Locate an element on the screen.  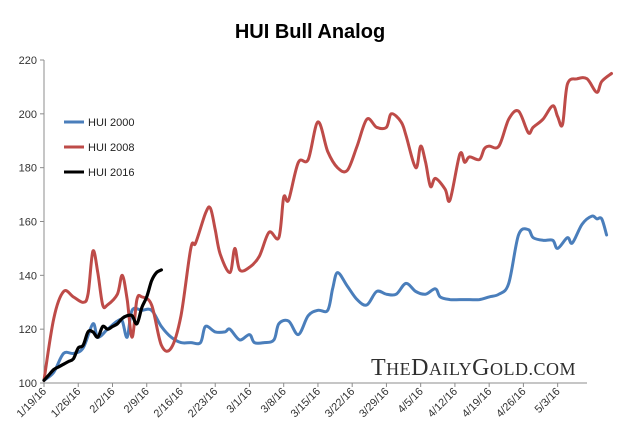
x-tick-label: 1/26/16 is located at coordinates (66, 403).